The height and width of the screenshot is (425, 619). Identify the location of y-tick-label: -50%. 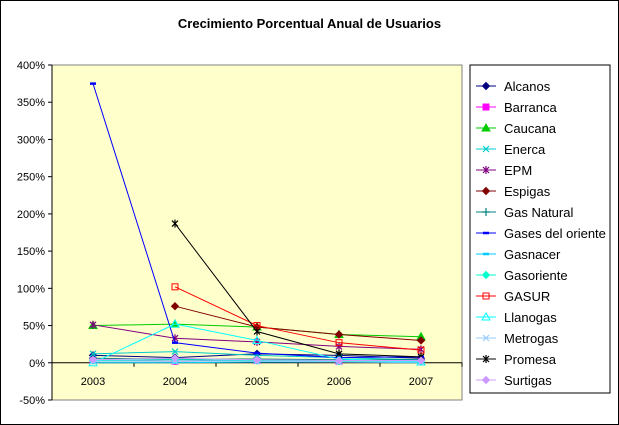
(32, 401).